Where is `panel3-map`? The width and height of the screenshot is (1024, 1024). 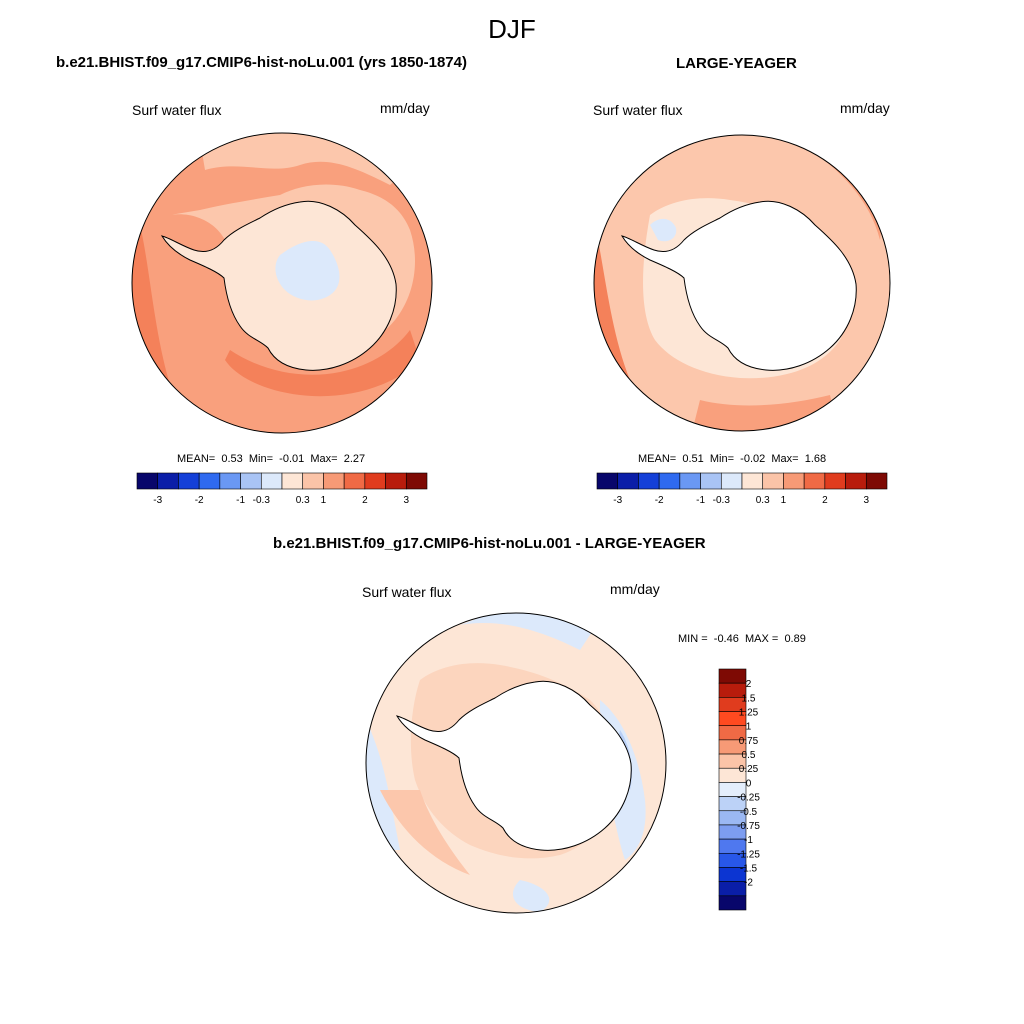 panel3-map is located at coordinates (516, 763).